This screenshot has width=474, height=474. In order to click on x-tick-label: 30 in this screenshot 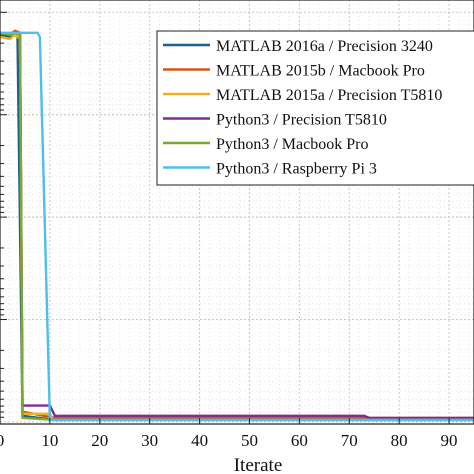, I will do `click(149, 440)`.